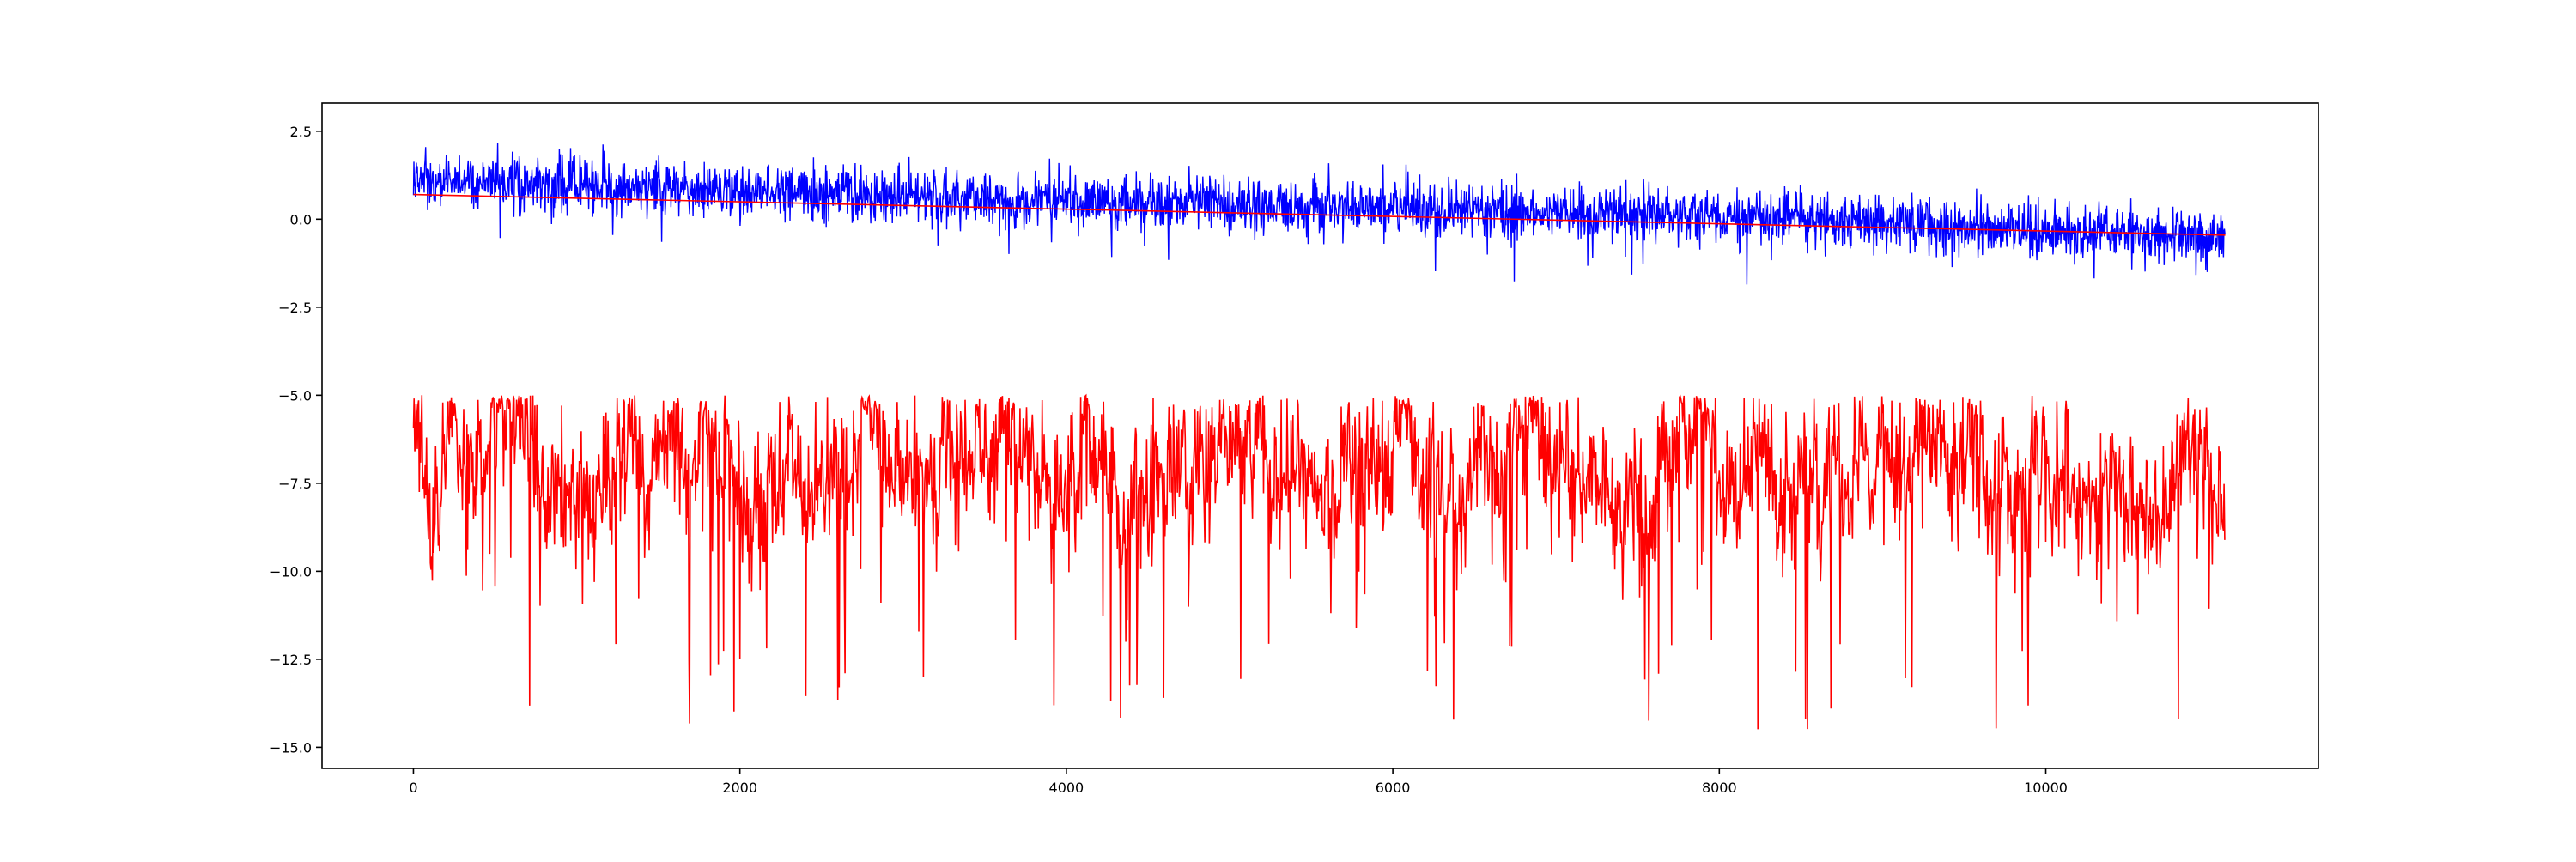 The height and width of the screenshot is (862, 2576). I want to click on y-tick-label: 0.0, so click(301, 219).